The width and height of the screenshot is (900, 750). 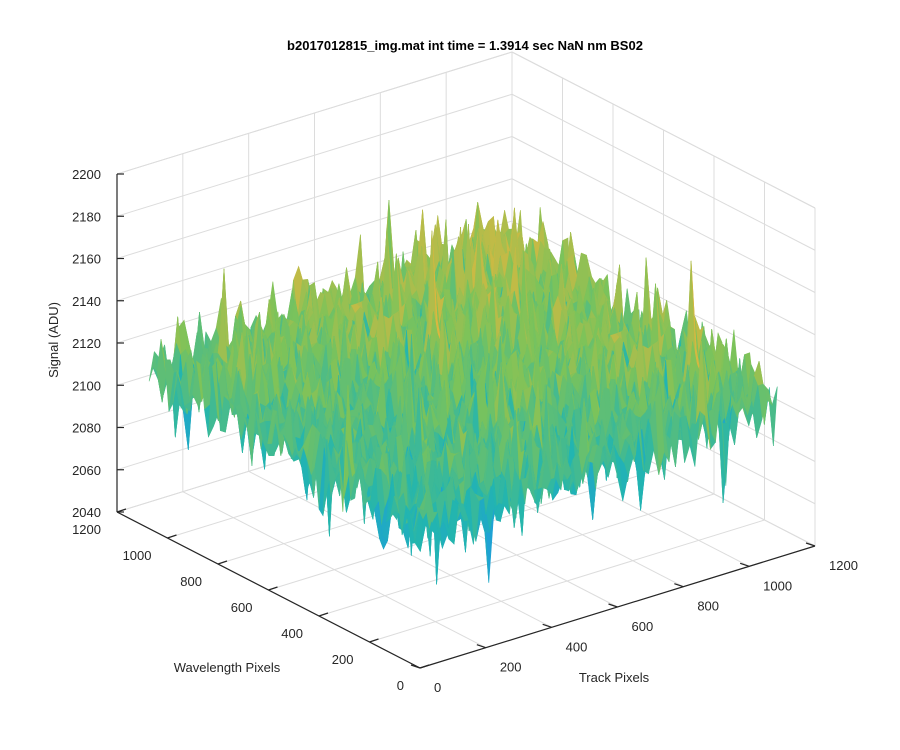 I want to click on y-tick-label: 1000, so click(x=137, y=555).